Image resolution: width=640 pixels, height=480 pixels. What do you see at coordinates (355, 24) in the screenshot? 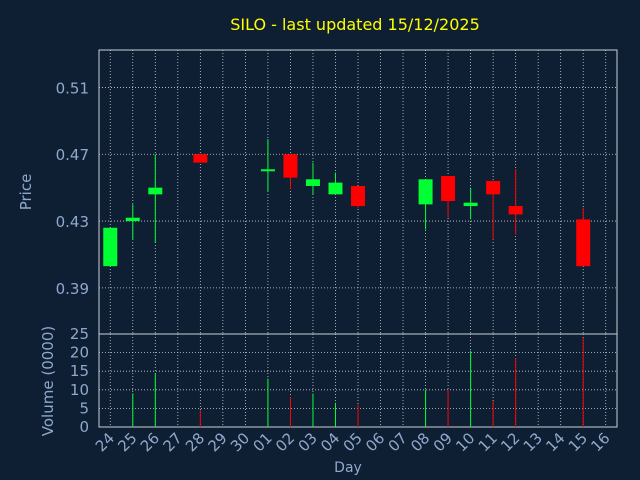
I see `chart-title: SILO - last updated 15/12/2025` at bounding box center [355, 24].